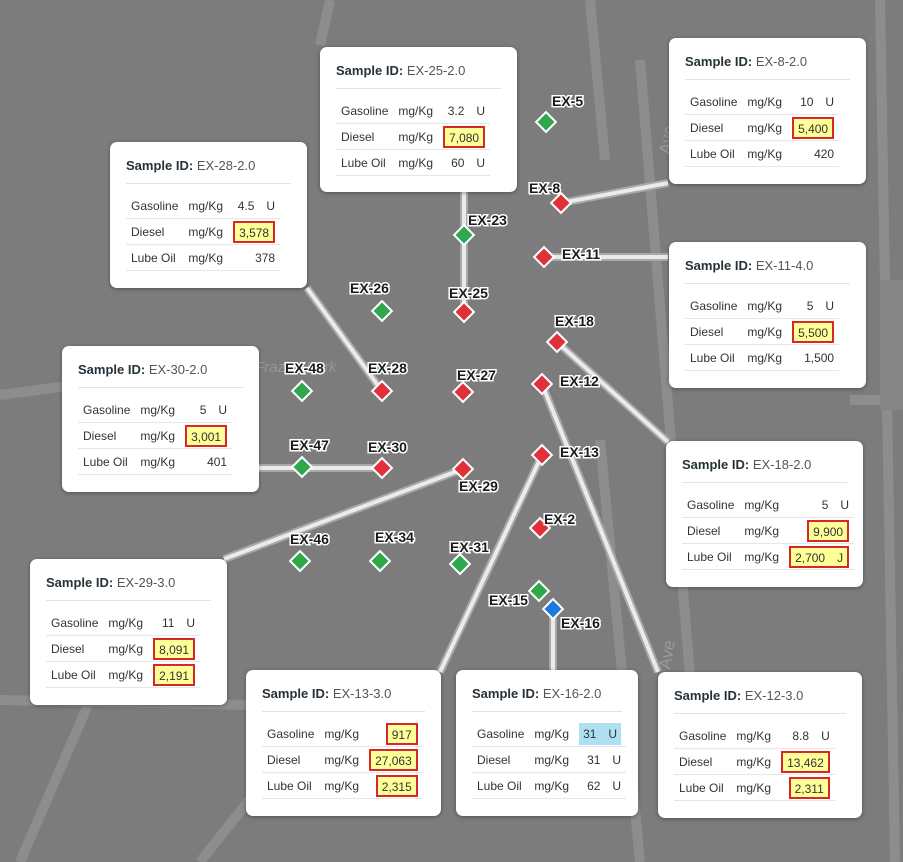 This screenshot has height=862, width=903. Describe the element at coordinates (393, 759) in the screenshot. I see `result-value-cell: 27,063` at that location.